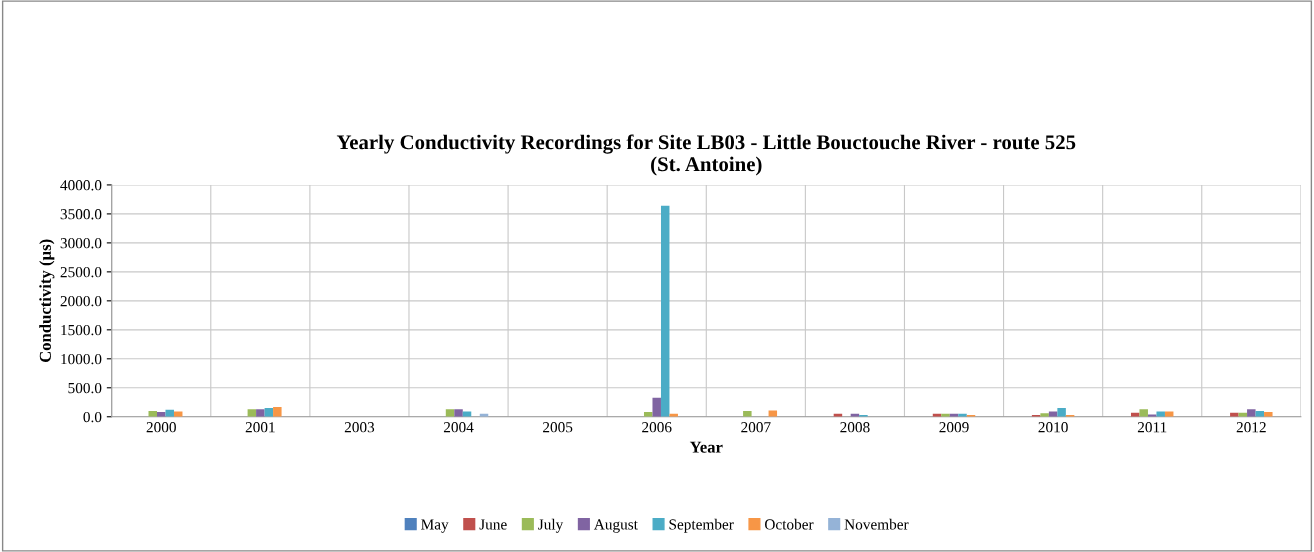  Describe the element at coordinates (706, 447) in the screenshot. I see `x-axis-title: Year` at that location.